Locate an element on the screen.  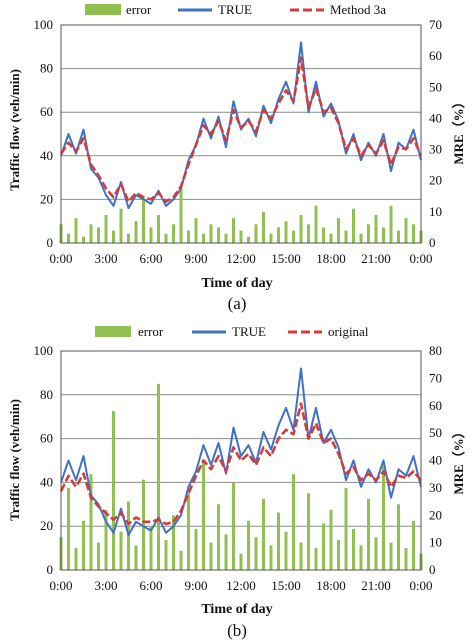
x-tick-label: 6:00 is located at coordinates (150, 585).